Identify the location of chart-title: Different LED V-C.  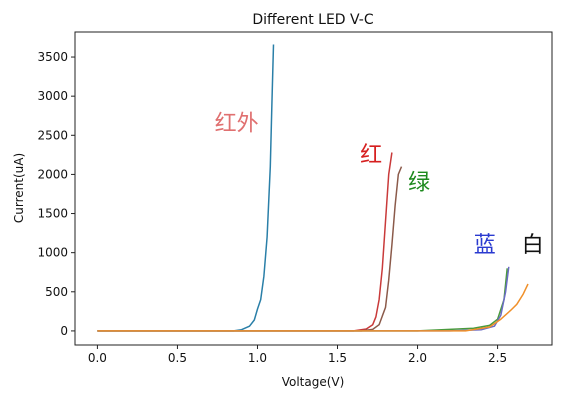
(312, 20).